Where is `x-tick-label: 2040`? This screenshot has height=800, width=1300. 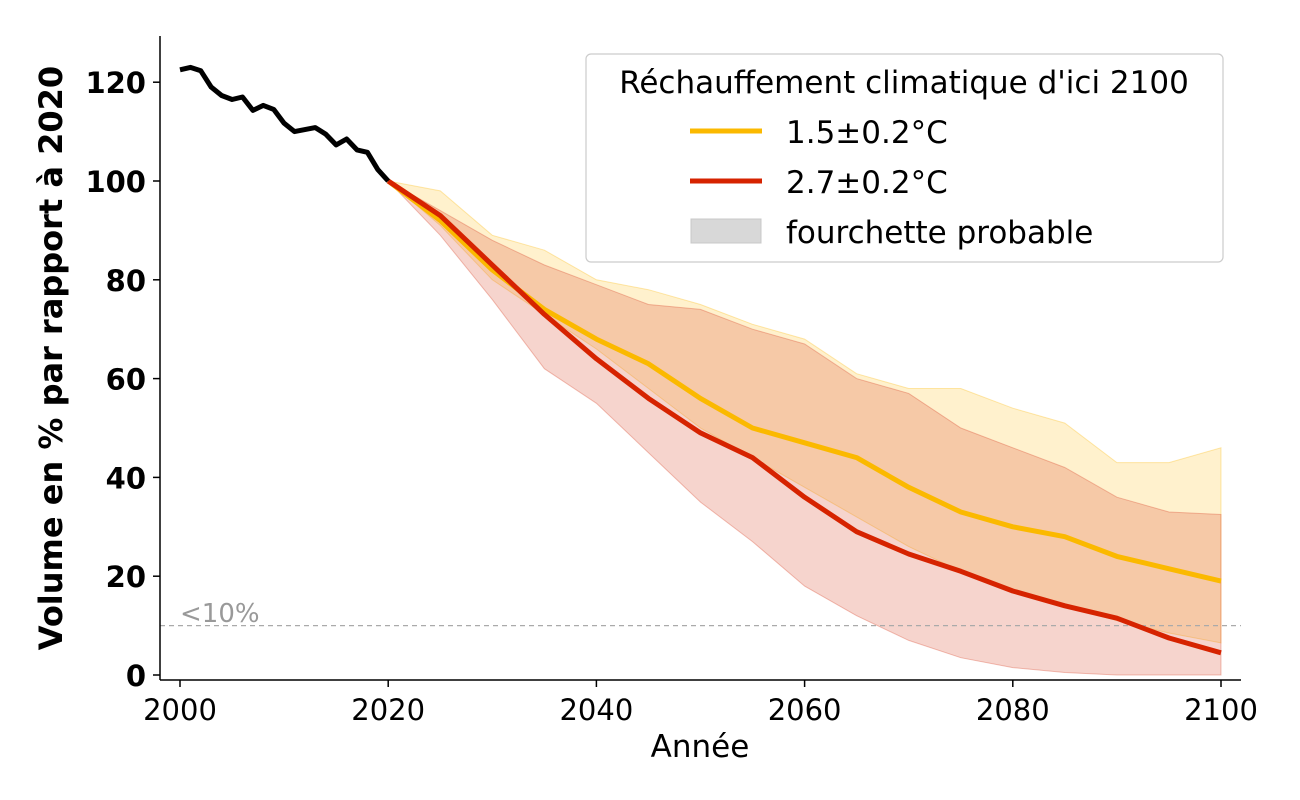
x-tick-label: 2040 is located at coordinates (596, 710).